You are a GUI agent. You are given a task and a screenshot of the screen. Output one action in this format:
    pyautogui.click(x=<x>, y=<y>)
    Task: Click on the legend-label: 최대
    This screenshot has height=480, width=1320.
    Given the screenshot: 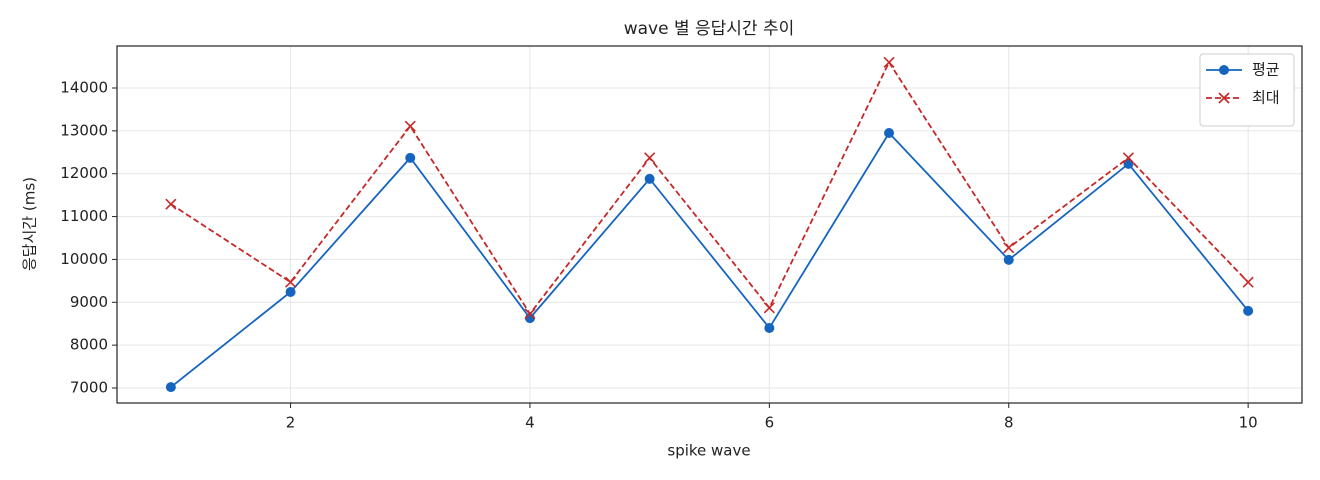 What is the action you would take?
    pyautogui.click(x=1266, y=98)
    